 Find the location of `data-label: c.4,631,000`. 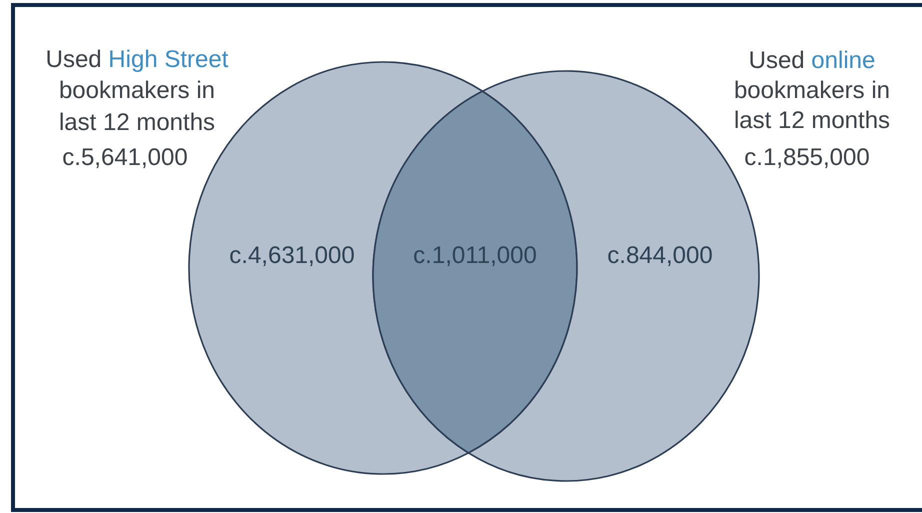

data-label: c.4,631,000 is located at coordinates (292, 255).